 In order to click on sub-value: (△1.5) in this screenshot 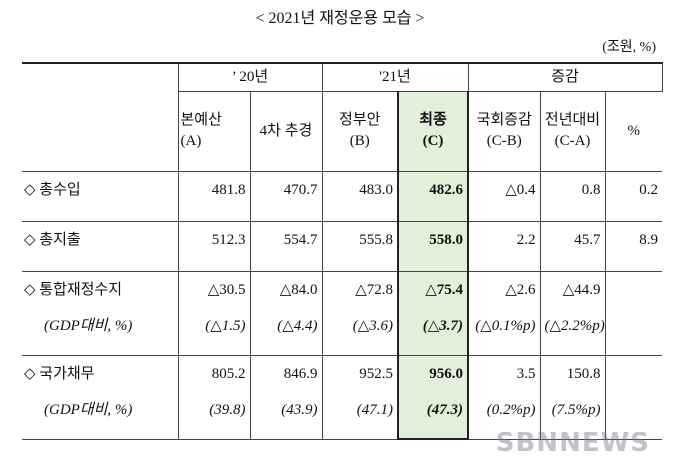, I will do `click(225, 325)`.